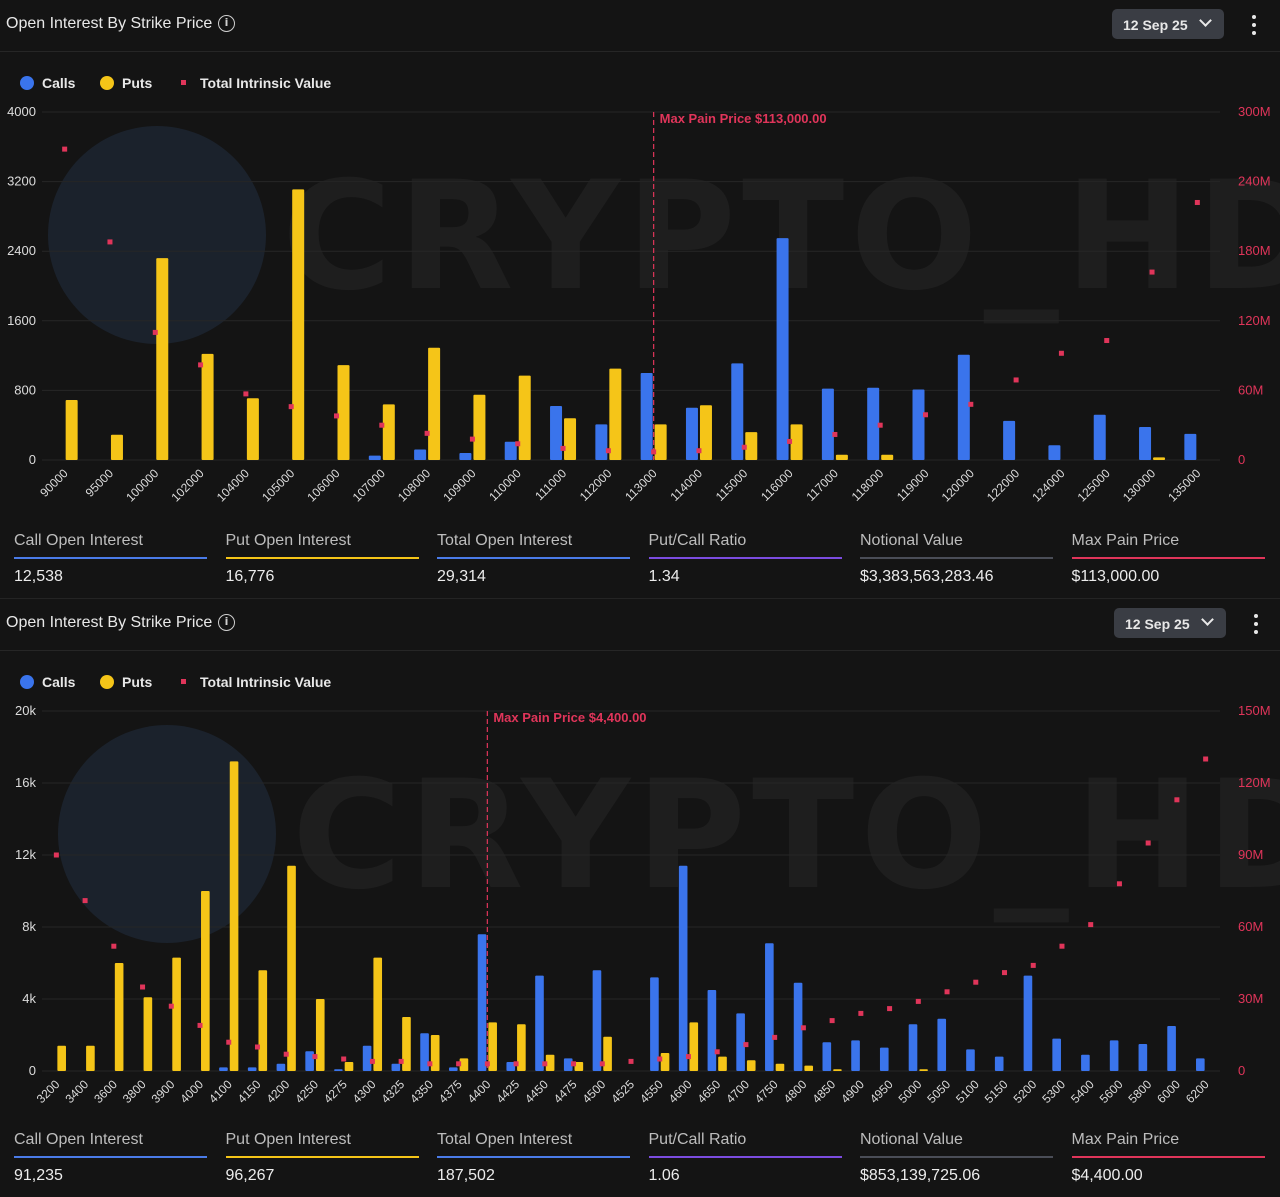 The width and height of the screenshot is (1280, 1197). I want to click on x-tick: 4650, so click(709, 1091).